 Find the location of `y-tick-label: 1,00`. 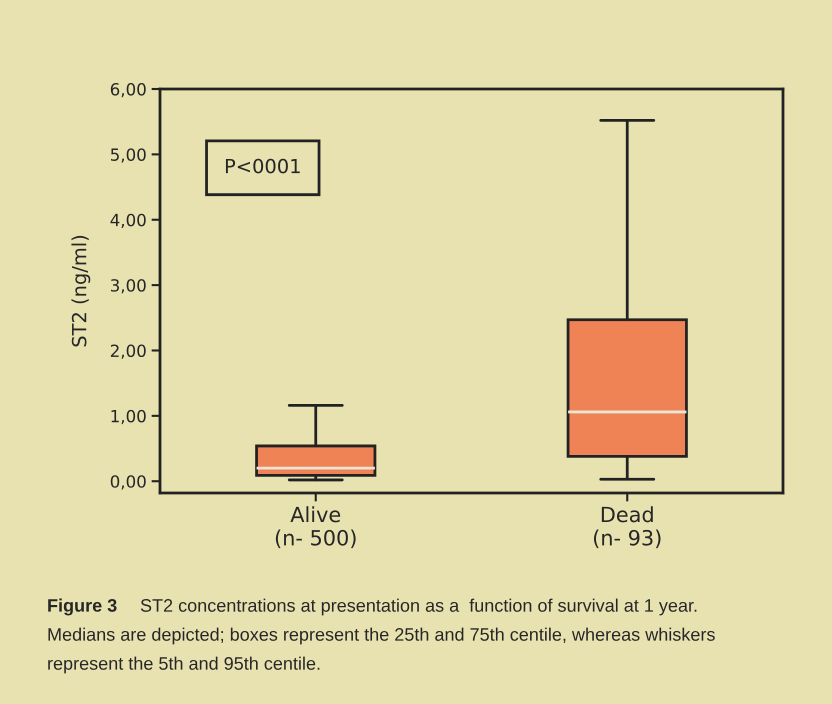

y-tick-label: 1,00 is located at coordinates (129, 417).